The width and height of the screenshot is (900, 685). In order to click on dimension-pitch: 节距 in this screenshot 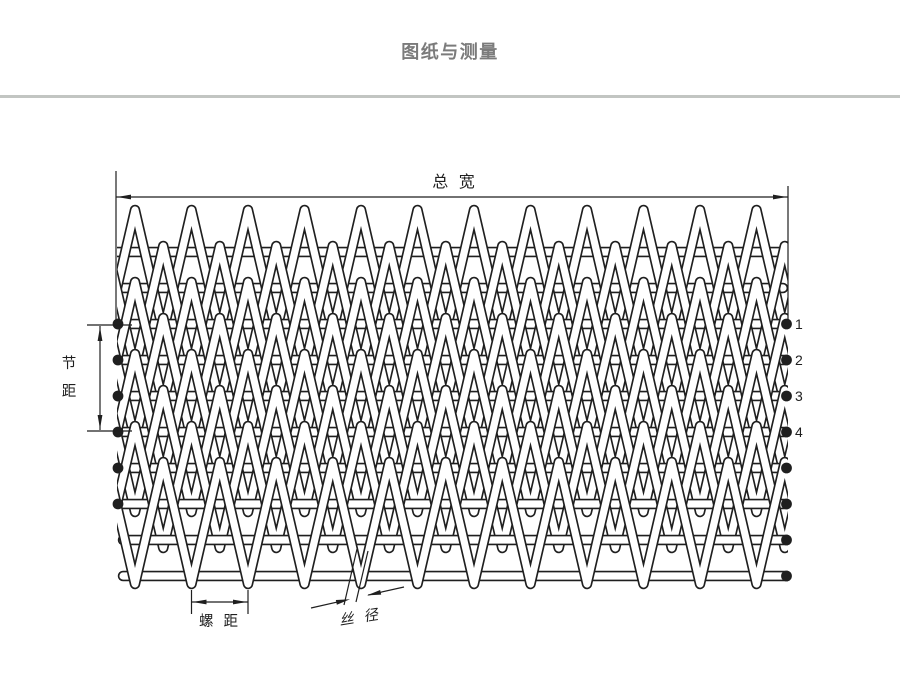, I will do `click(97, 378)`.